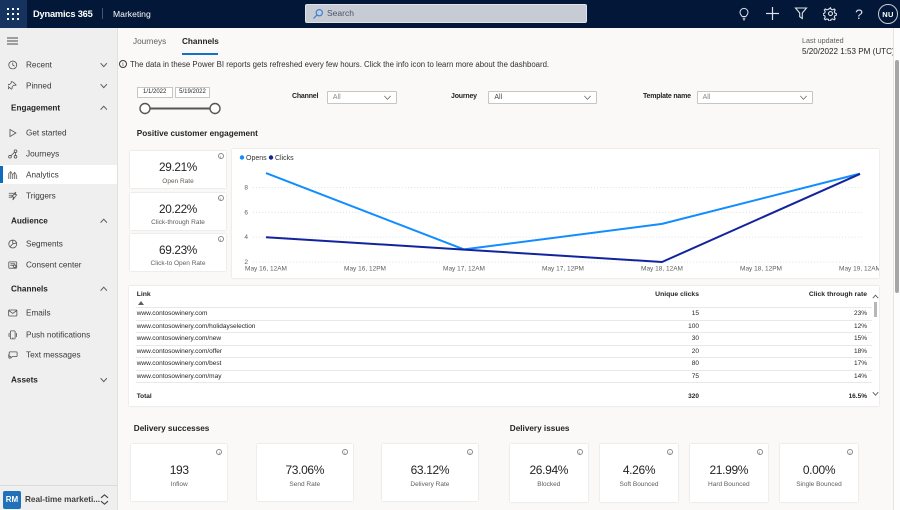 This screenshot has width=900, height=510. What do you see at coordinates (246, 262) in the screenshot?
I see `svg-text: 2` at bounding box center [246, 262].